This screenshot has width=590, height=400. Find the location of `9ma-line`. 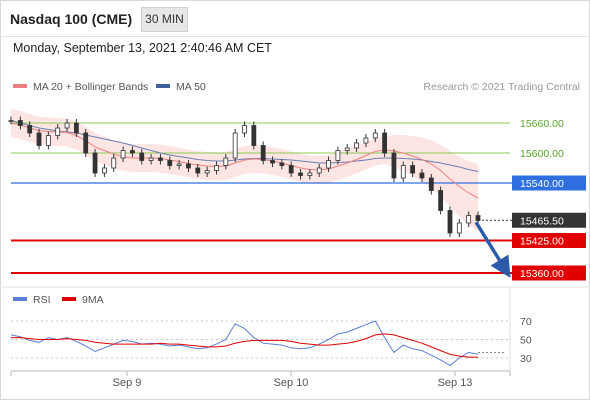

9ma-line is located at coordinates (244, 345).